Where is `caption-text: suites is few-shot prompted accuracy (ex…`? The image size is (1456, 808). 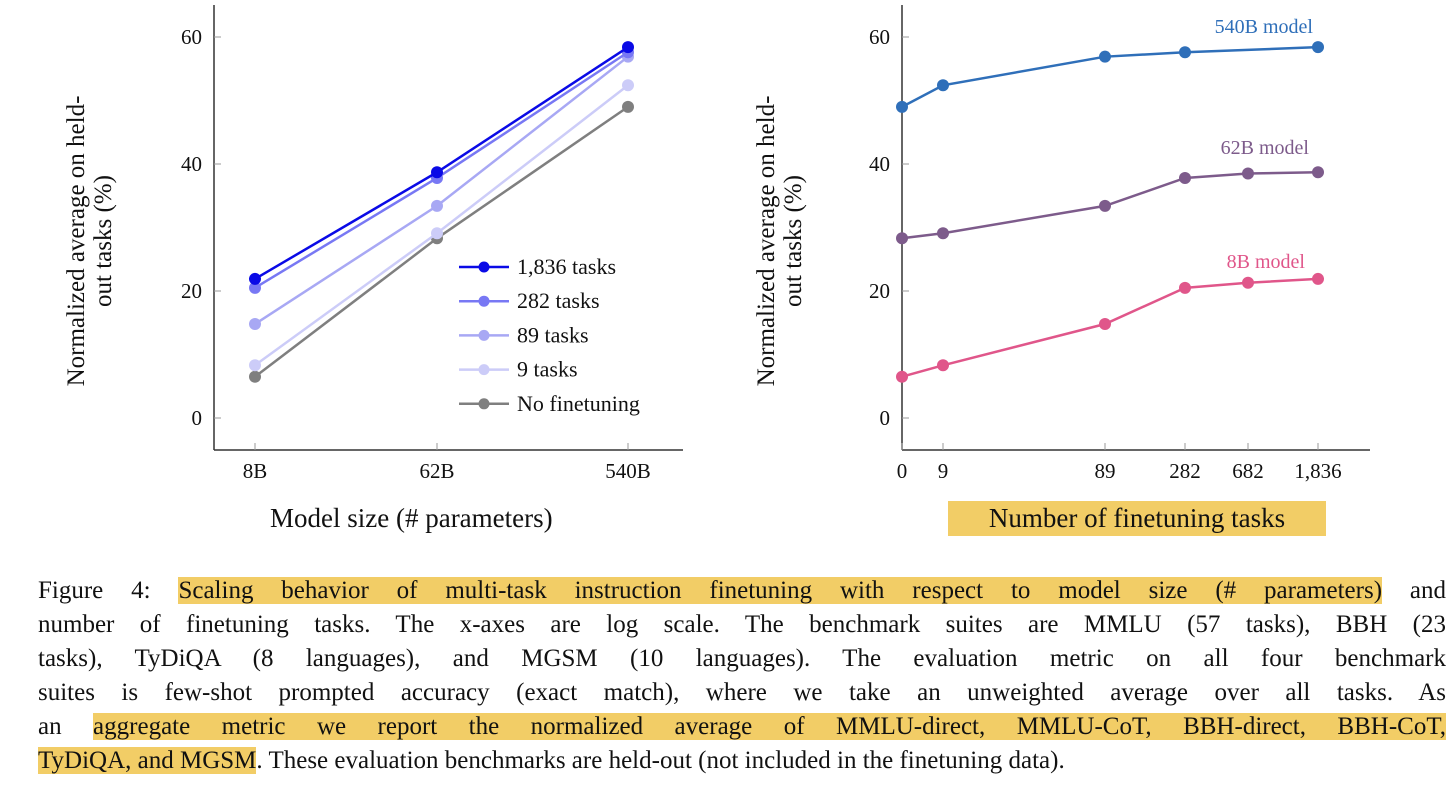
caption-text: suites is few-shot prompted accuracy (ex… is located at coordinates (742, 692).